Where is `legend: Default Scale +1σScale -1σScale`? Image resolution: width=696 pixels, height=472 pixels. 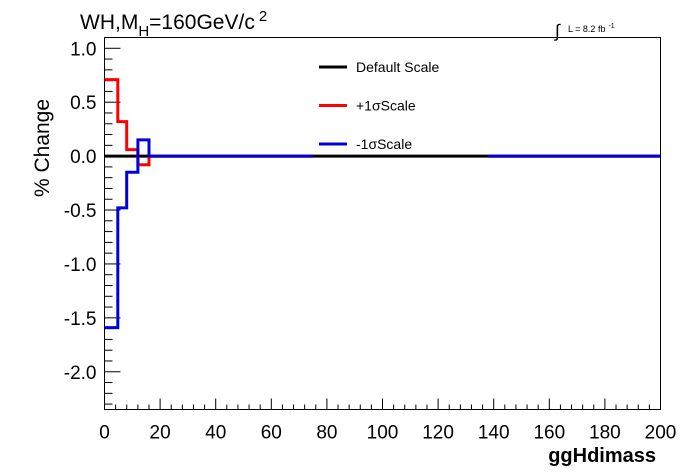 legend: Default Scale +1σScale -1σScale is located at coordinates (379, 105).